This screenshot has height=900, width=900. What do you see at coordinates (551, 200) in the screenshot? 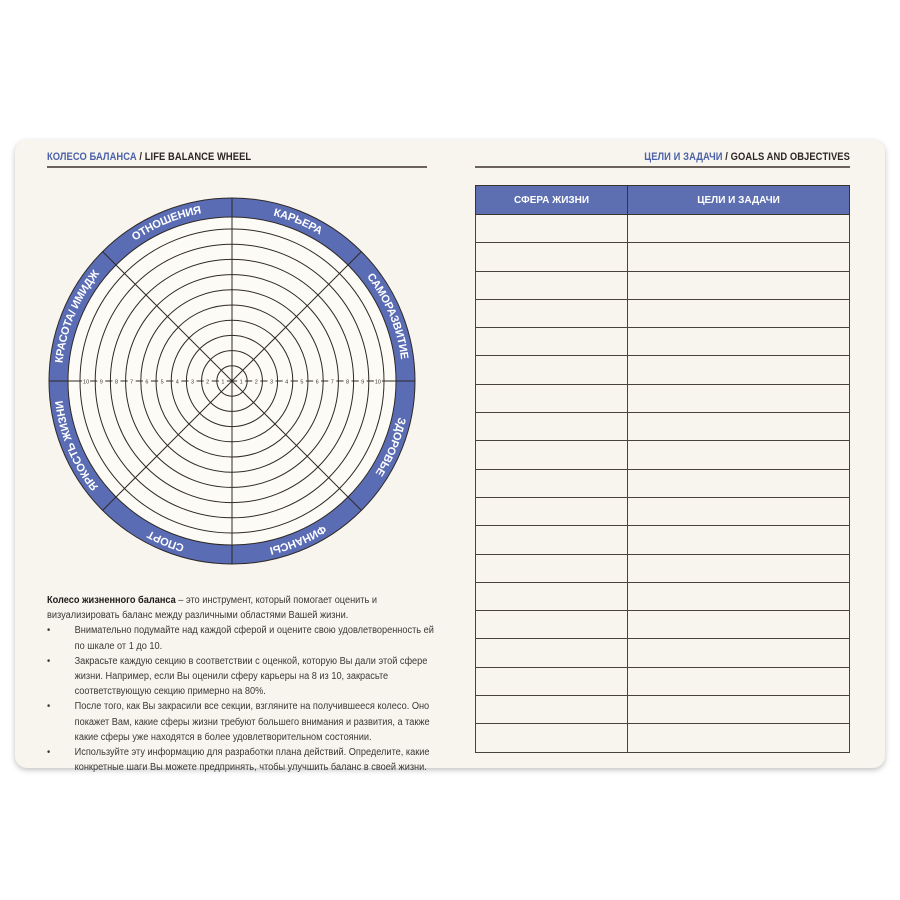
I see `column-header-sphere: СФЕРА ЖИЗНИ` at bounding box center [551, 200].